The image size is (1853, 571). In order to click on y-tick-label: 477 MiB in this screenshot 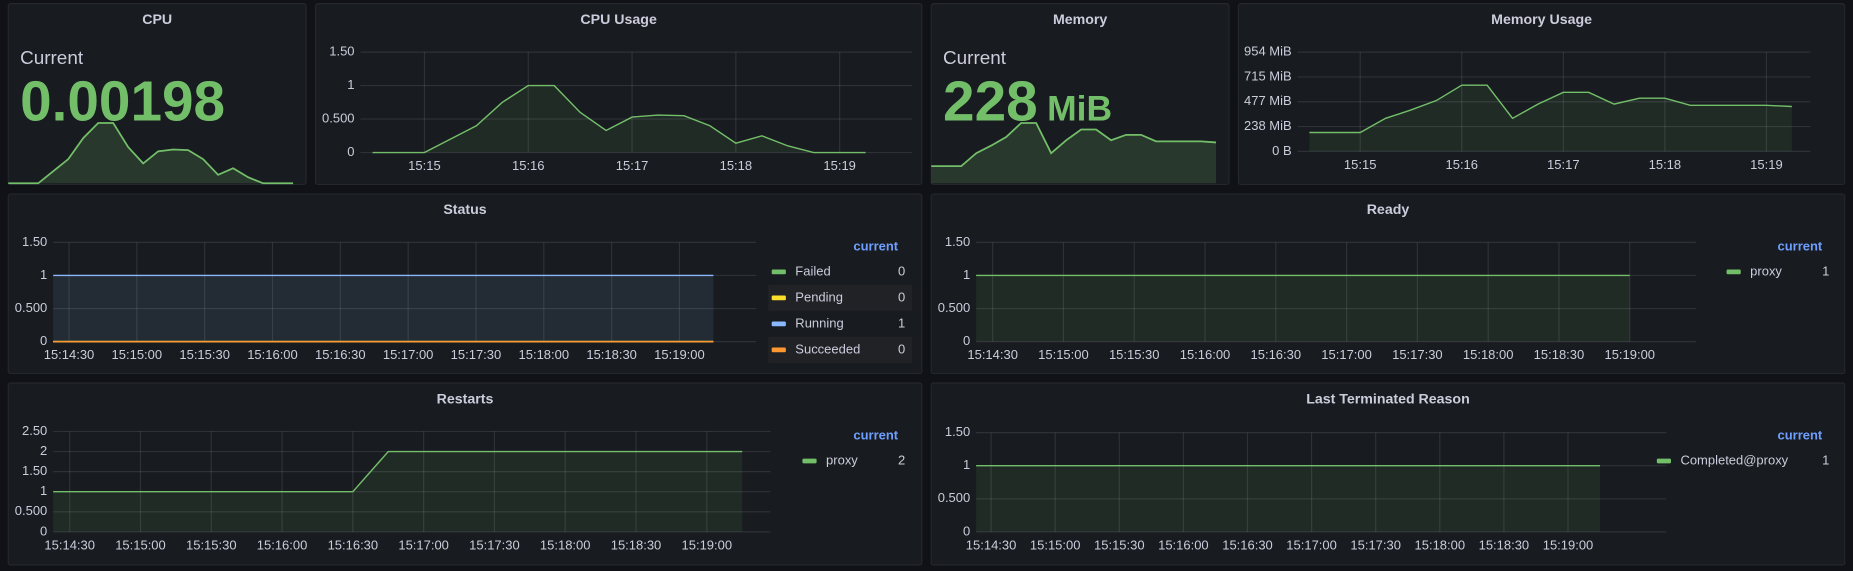, I will do `click(1268, 100)`.